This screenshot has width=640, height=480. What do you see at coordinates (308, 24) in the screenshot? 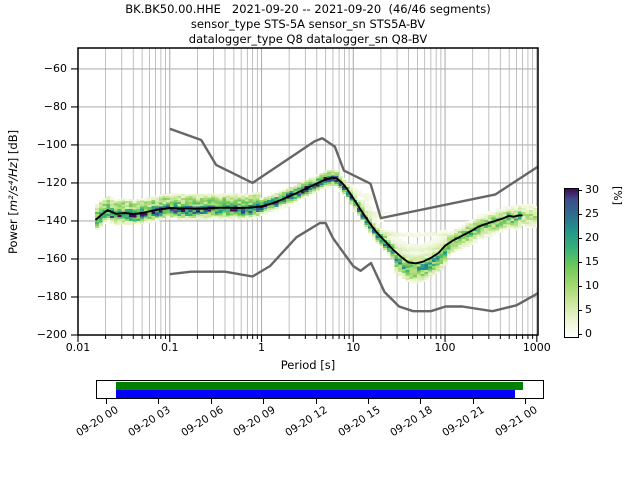
I see `figure-subtitle-sensor: sensor_type STS-5A sensor_sn STS5A-BV` at bounding box center [308, 24].